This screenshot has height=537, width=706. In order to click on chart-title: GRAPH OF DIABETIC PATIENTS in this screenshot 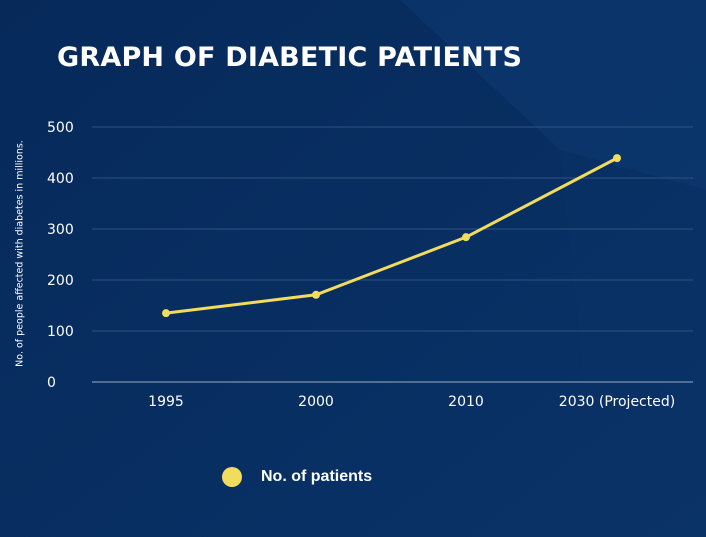, I will do `click(290, 57)`.